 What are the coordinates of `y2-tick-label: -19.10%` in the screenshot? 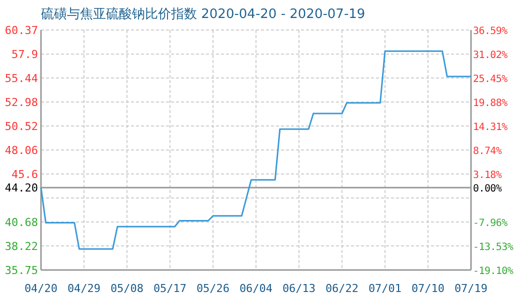 It's located at (493, 271).